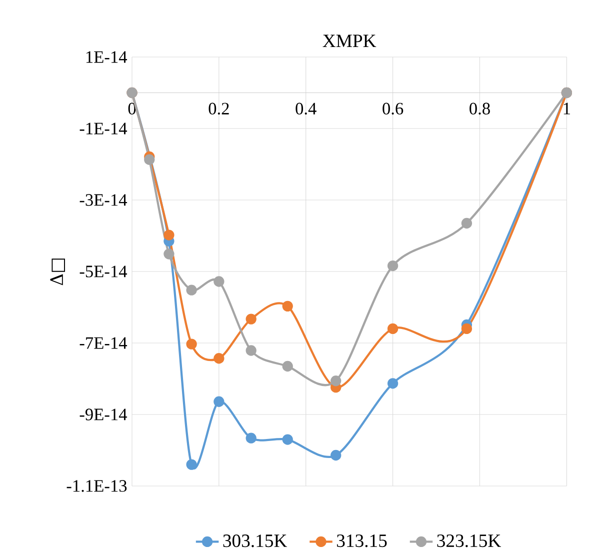 The image size is (613, 560). What do you see at coordinates (567, 108) in the screenshot?
I see `x-tick-label: 1` at bounding box center [567, 108].